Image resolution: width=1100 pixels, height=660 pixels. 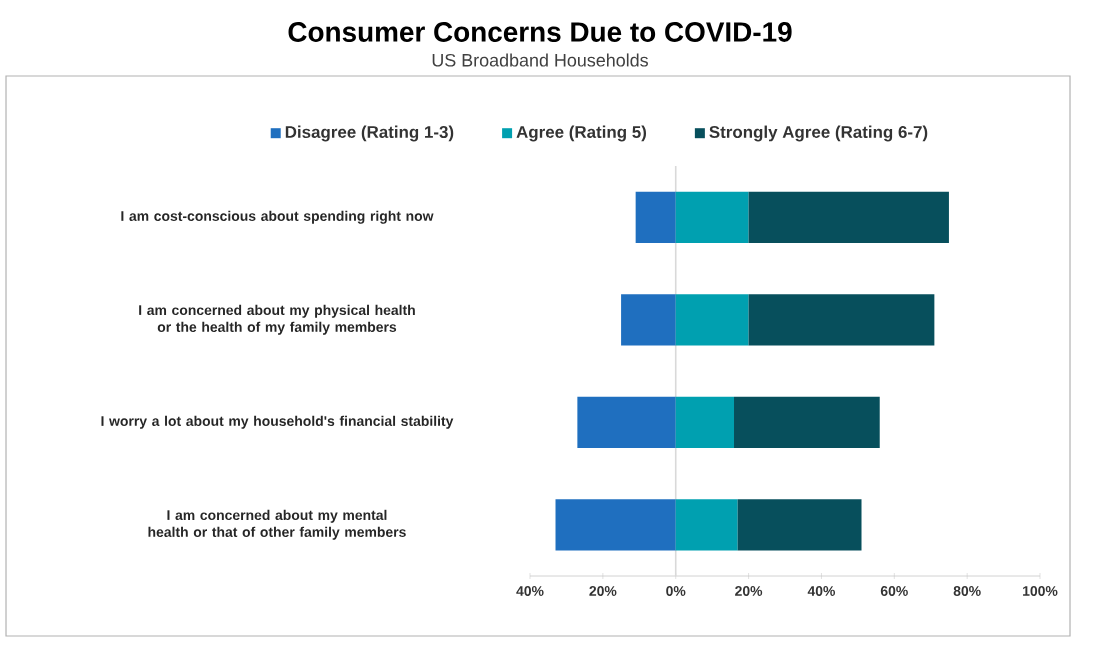 What do you see at coordinates (581, 133) in the screenshot?
I see `legend-label: Agree (Rating 5)` at bounding box center [581, 133].